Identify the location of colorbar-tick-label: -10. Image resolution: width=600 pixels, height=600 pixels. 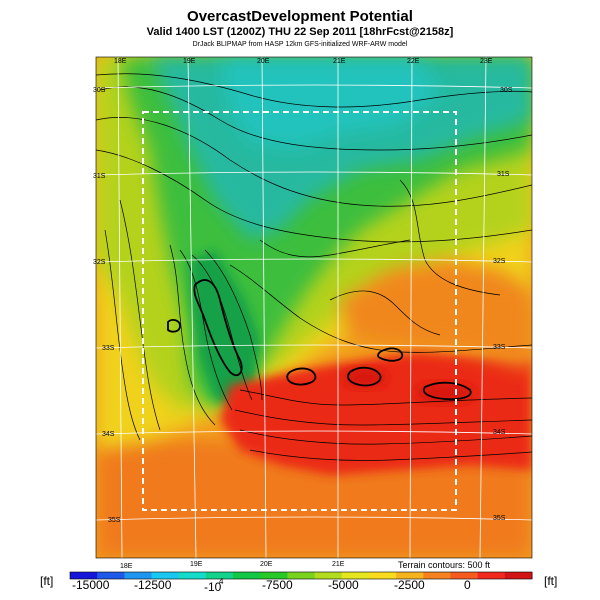
(213, 587).